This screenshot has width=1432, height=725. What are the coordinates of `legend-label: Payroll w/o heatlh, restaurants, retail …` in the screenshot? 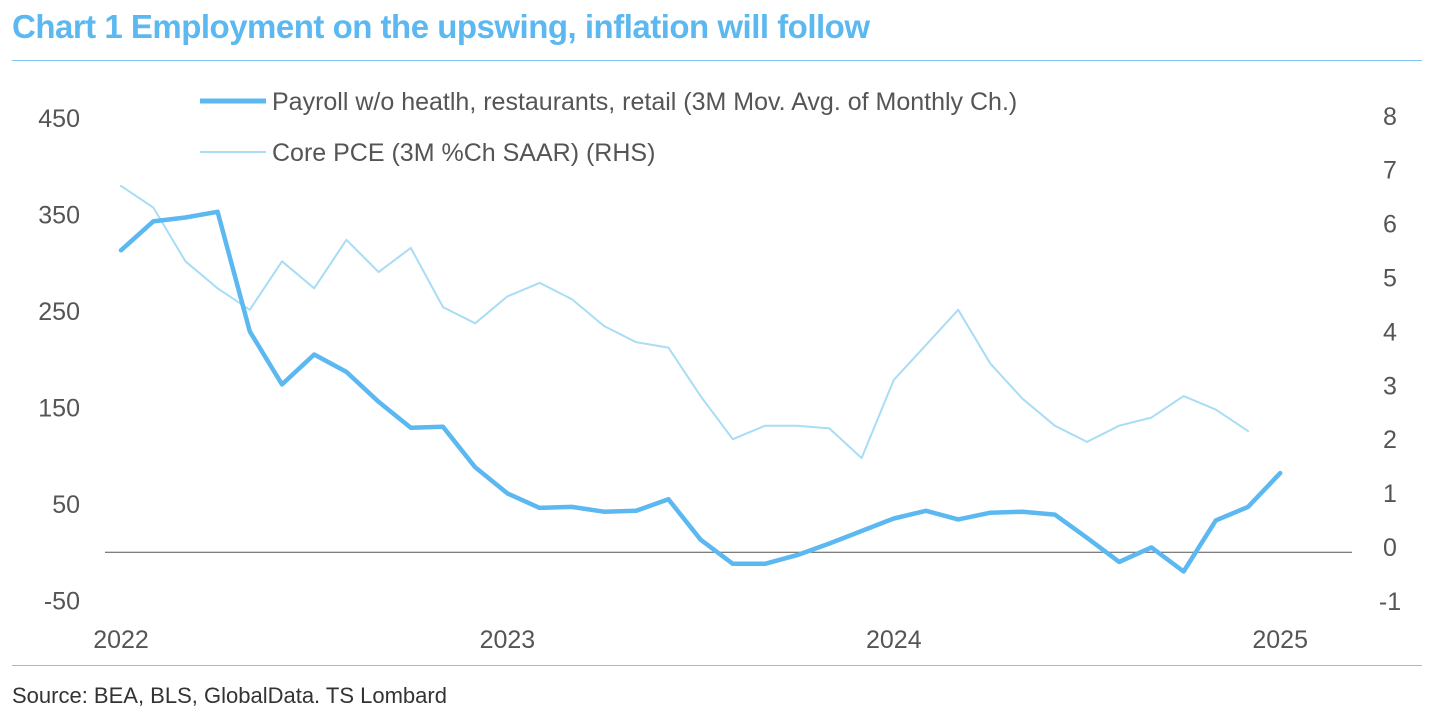 It's located at (644, 102).